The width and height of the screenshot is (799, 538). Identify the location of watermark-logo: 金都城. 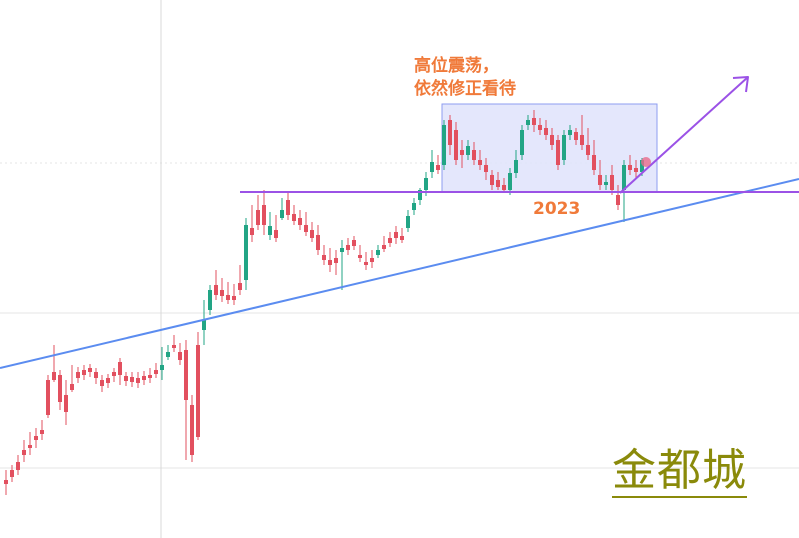
(679, 471).